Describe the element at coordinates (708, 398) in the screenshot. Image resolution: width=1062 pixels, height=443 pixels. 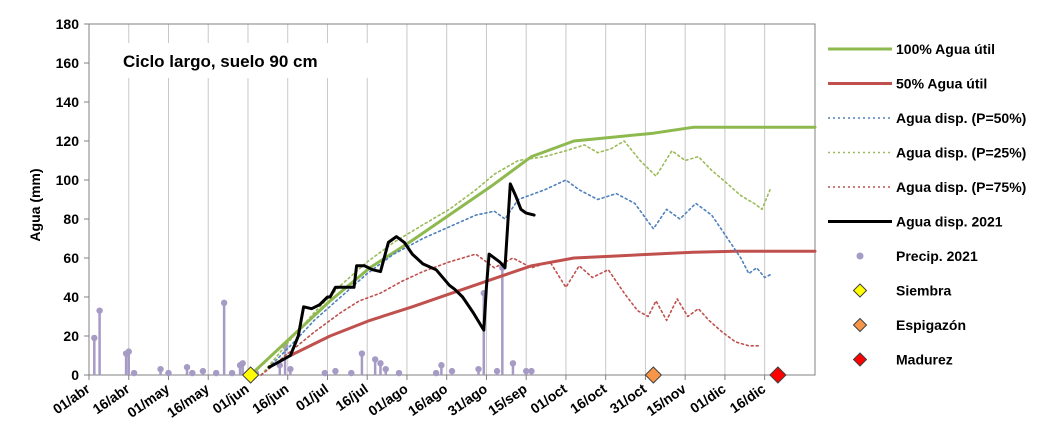
I see `x-tick-label: 01/dic` at that location.